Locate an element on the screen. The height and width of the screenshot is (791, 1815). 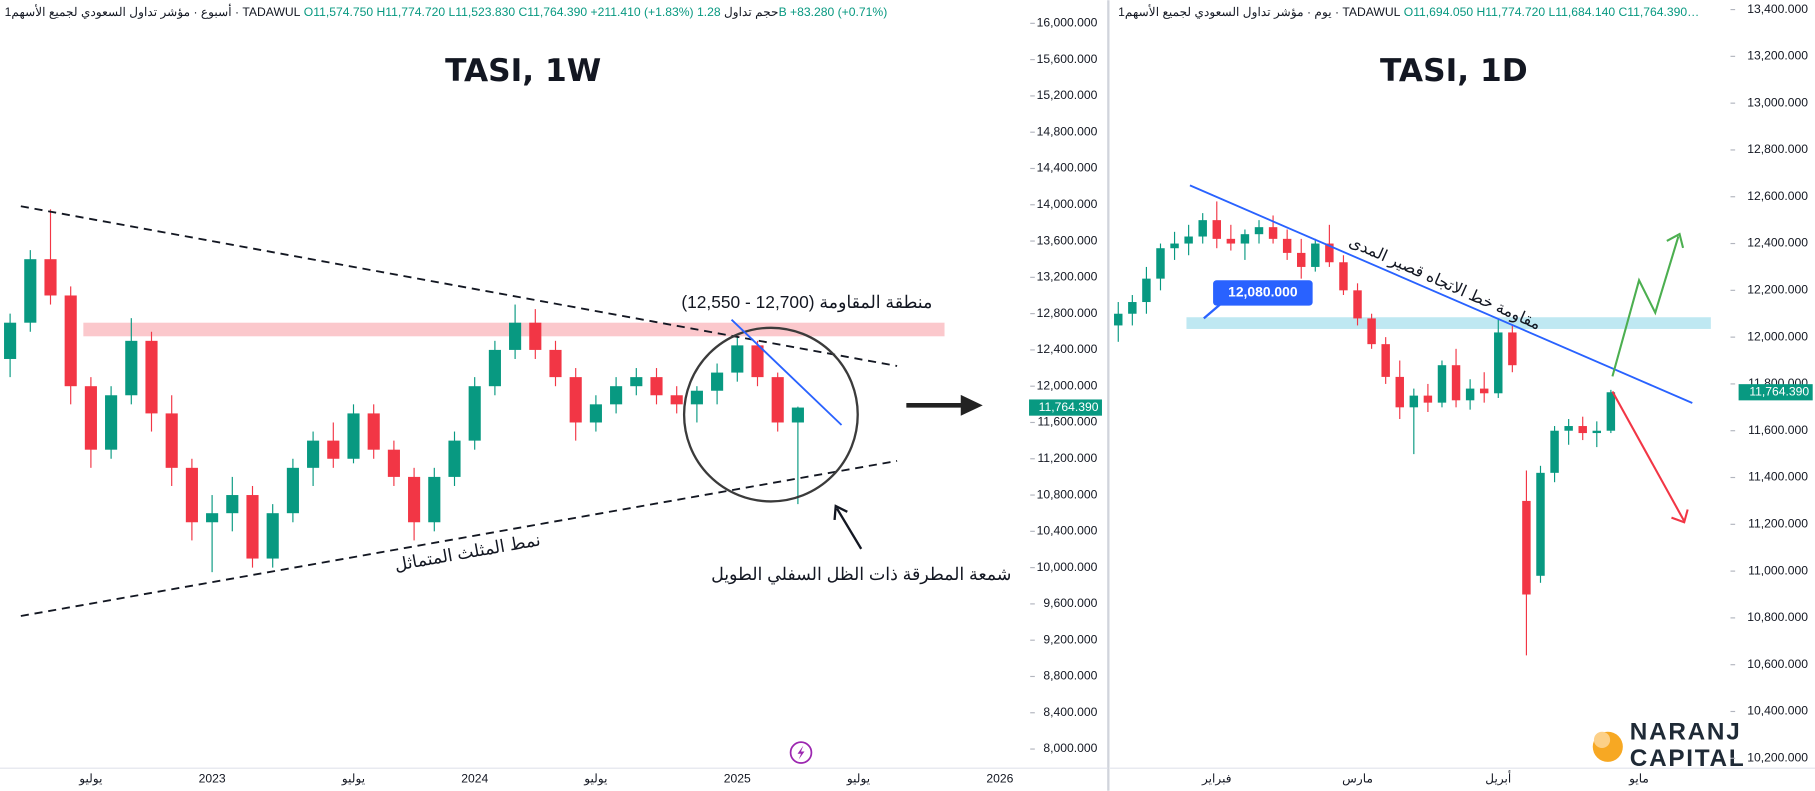
y-tick-label: 10,200.000 is located at coordinates (1777, 757).